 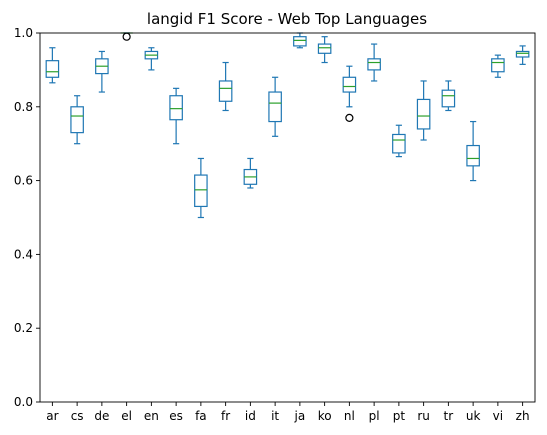 I want to click on box-group-ar, so click(x=52, y=65).